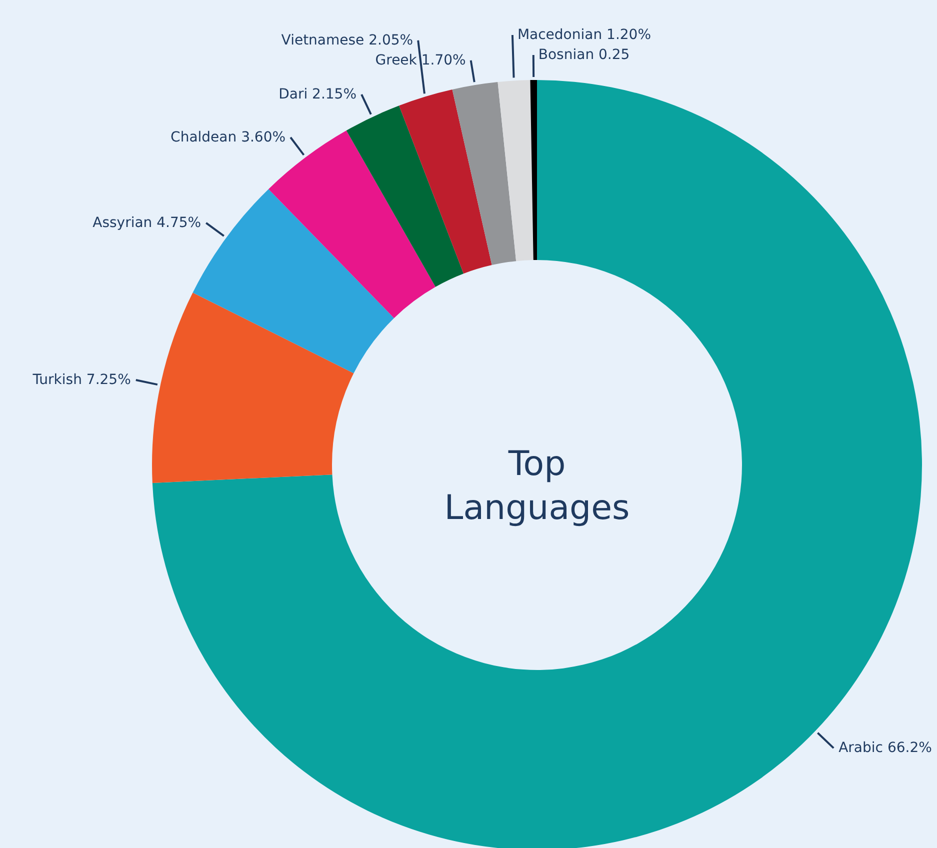  I want to click on text: Top Languages, so click(537, 486).